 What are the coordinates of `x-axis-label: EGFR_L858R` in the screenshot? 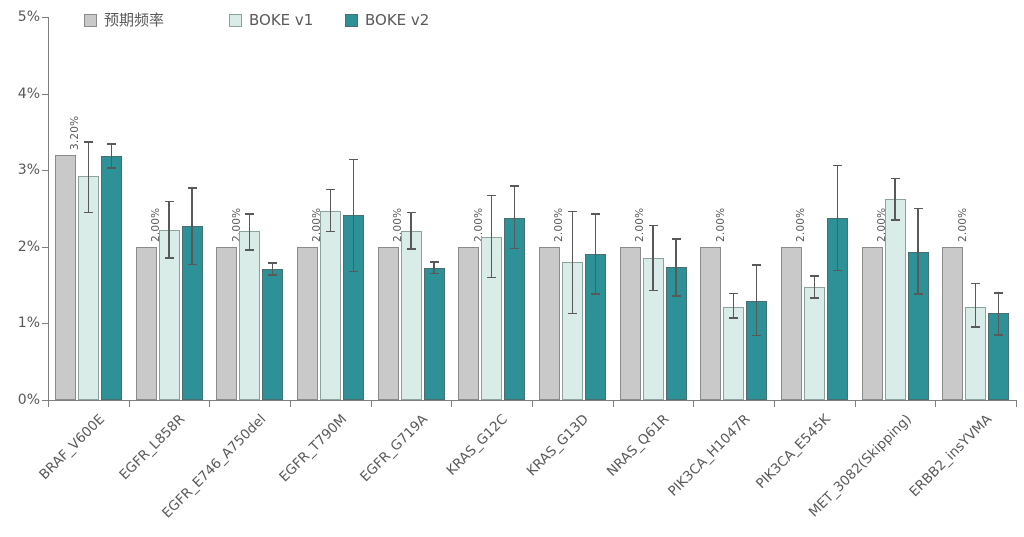 It's located at (152, 447).